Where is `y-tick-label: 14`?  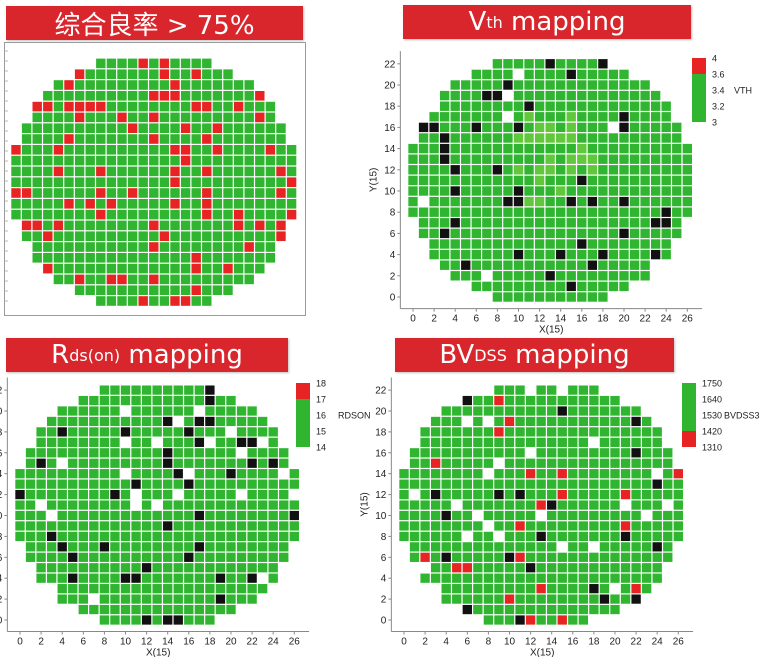
y-tick-label: 14 is located at coordinates (381, 474).